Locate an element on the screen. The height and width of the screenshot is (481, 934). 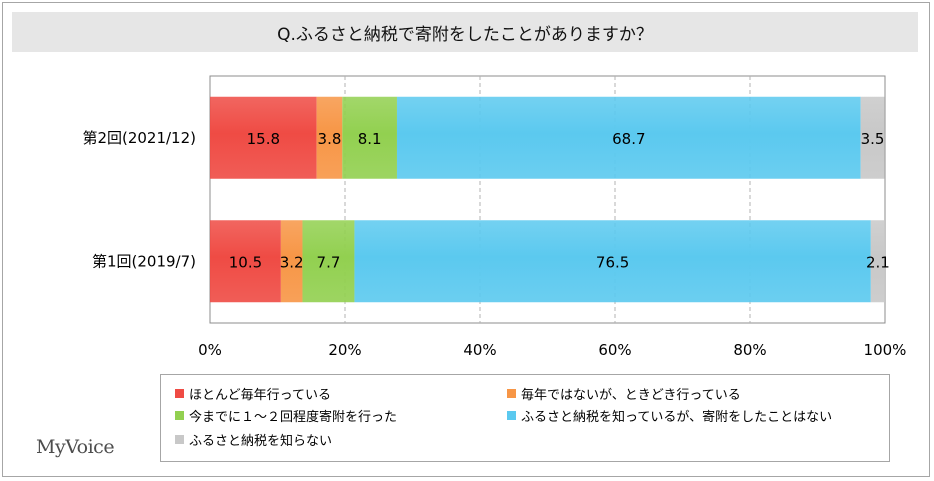
data-label: 8.1 is located at coordinates (370, 139).